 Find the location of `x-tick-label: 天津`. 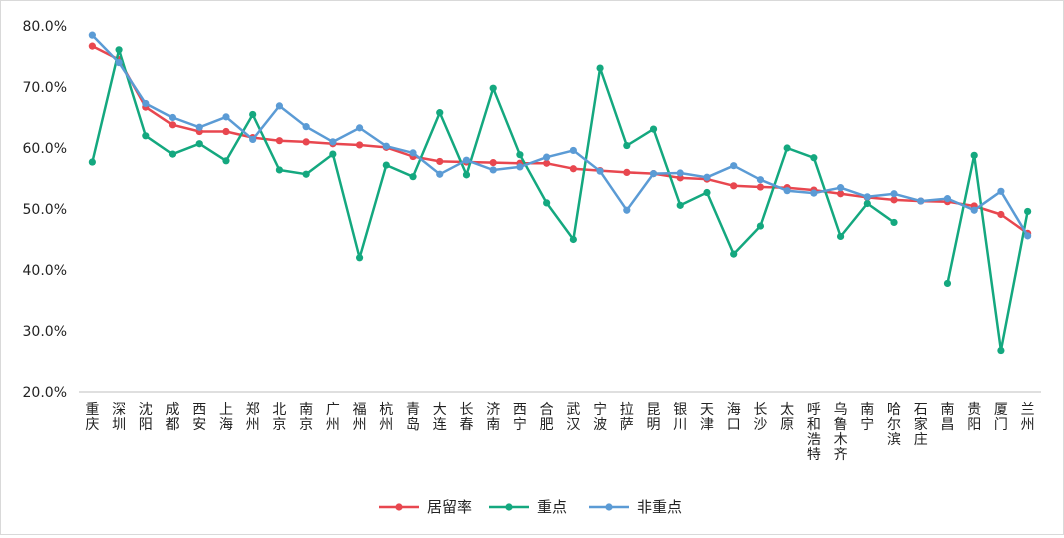

x-tick-label: 天津 is located at coordinates (707, 417).